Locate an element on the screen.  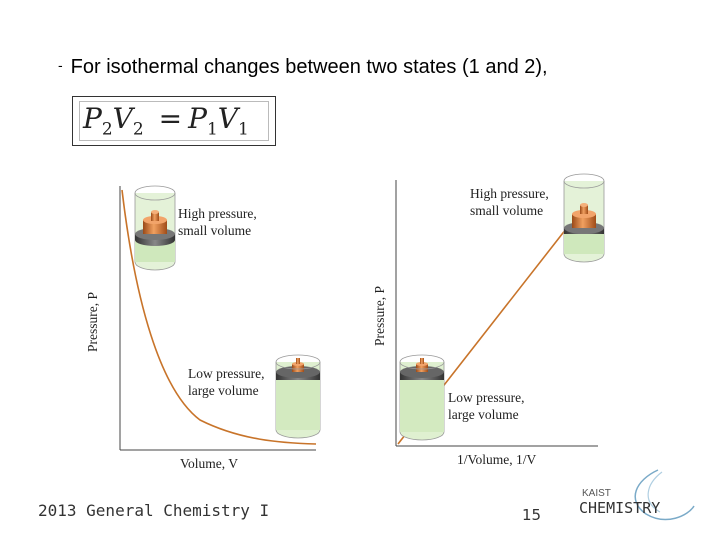
logo-chemistry: CHEMISTRY is located at coordinates (619, 508).